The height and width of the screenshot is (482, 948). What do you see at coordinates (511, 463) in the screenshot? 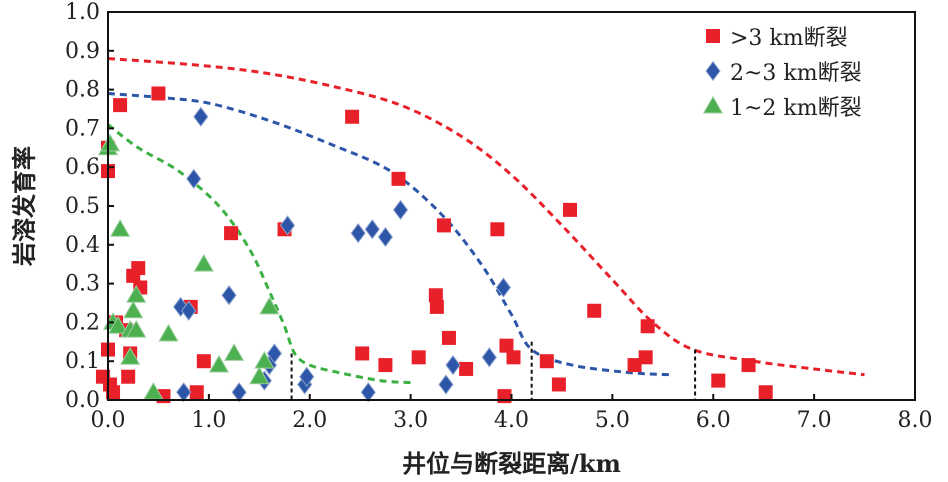
I see `x-axis-title: 井位与断裂距离/km` at bounding box center [511, 463].